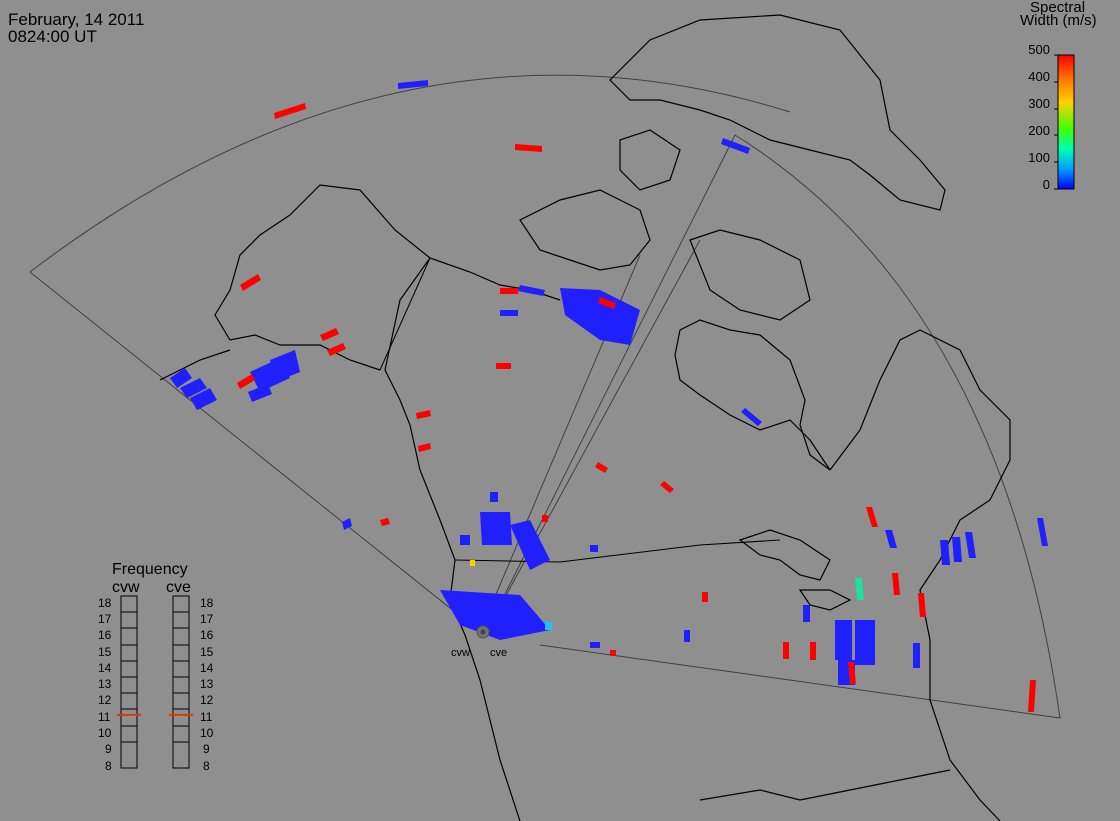 This screenshot has height=821, width=1120. Describe the element at coordinates (207, 603) in the screenshot. I see `freq-tick-right: 18` at that location.